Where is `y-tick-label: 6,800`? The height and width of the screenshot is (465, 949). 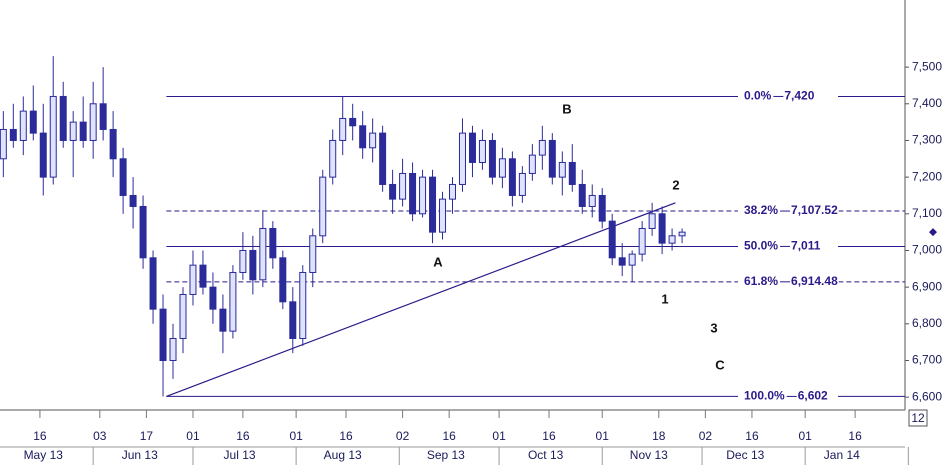
y-tick-label: 6,800 is located at coordinates (927, 323).